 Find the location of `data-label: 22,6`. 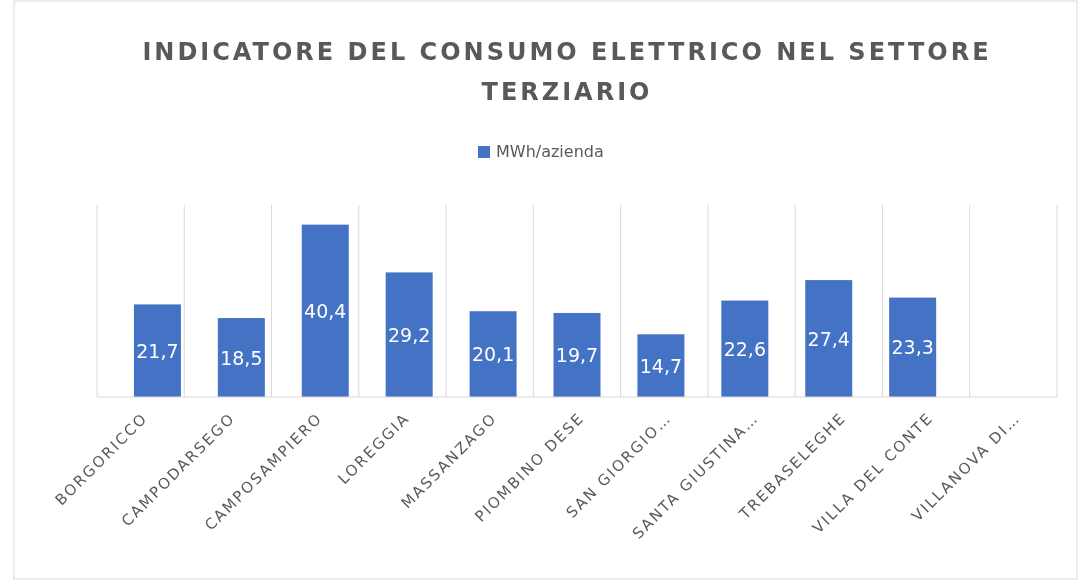

data-label: 22,6 is located at coordinates (744, 348).